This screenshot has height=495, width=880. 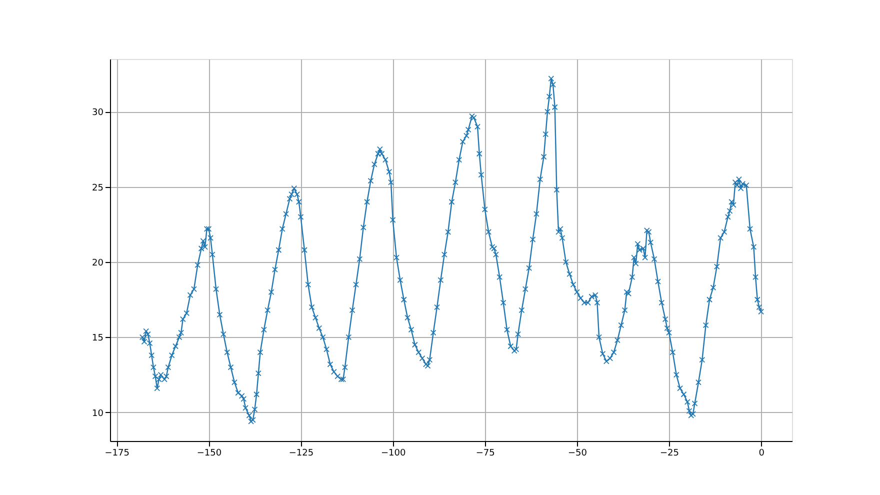 I want to click on y-tick-label: 20, so click(x=98, y=263).